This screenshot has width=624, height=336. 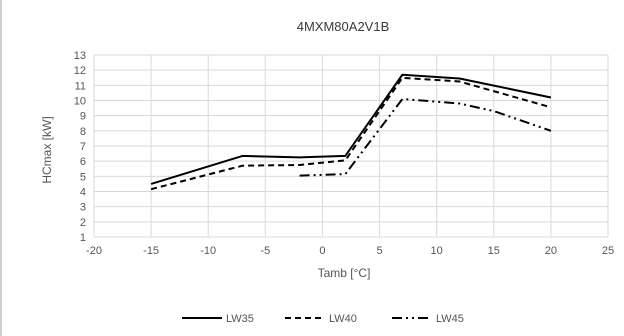 I want to click on y-tick-label: 3, so click(x=83, y=208).